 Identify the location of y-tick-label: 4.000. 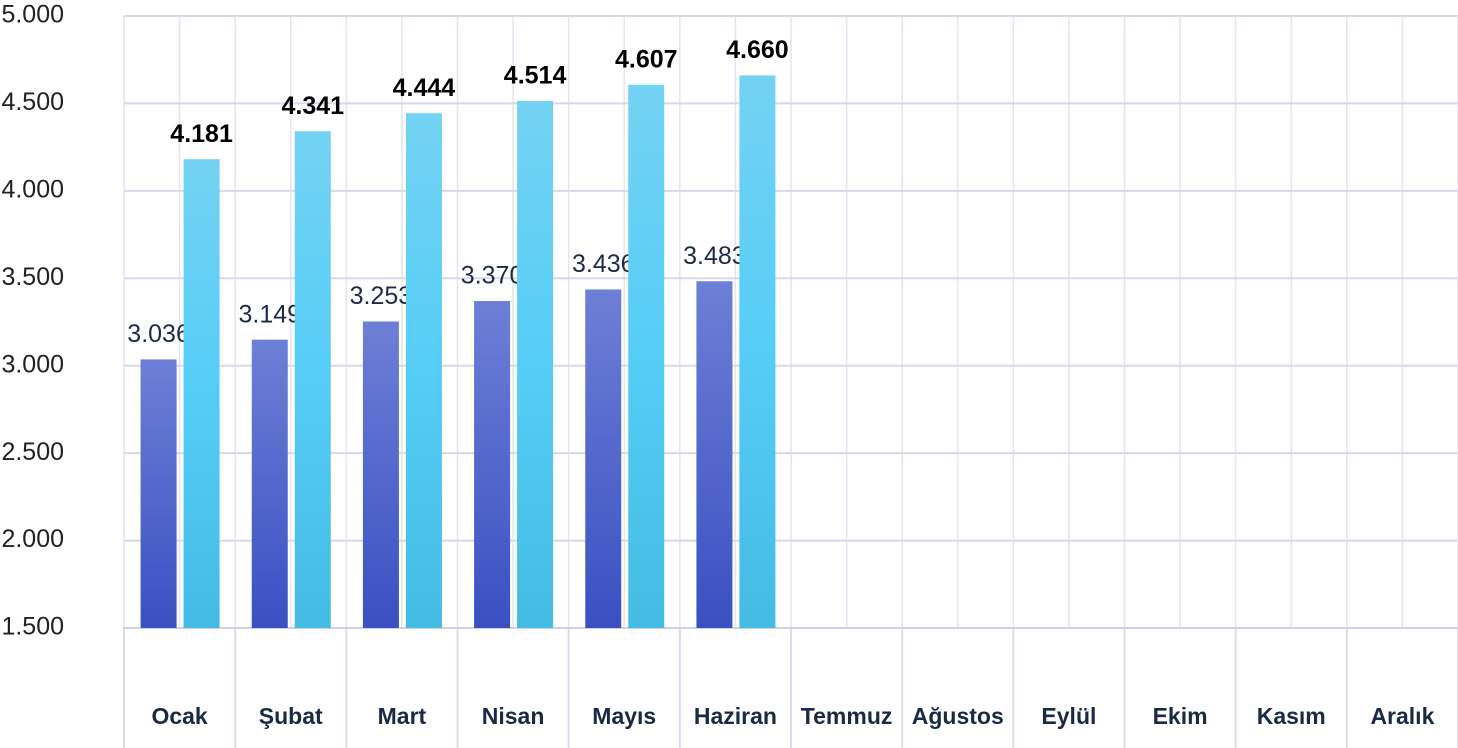
(32, 189).